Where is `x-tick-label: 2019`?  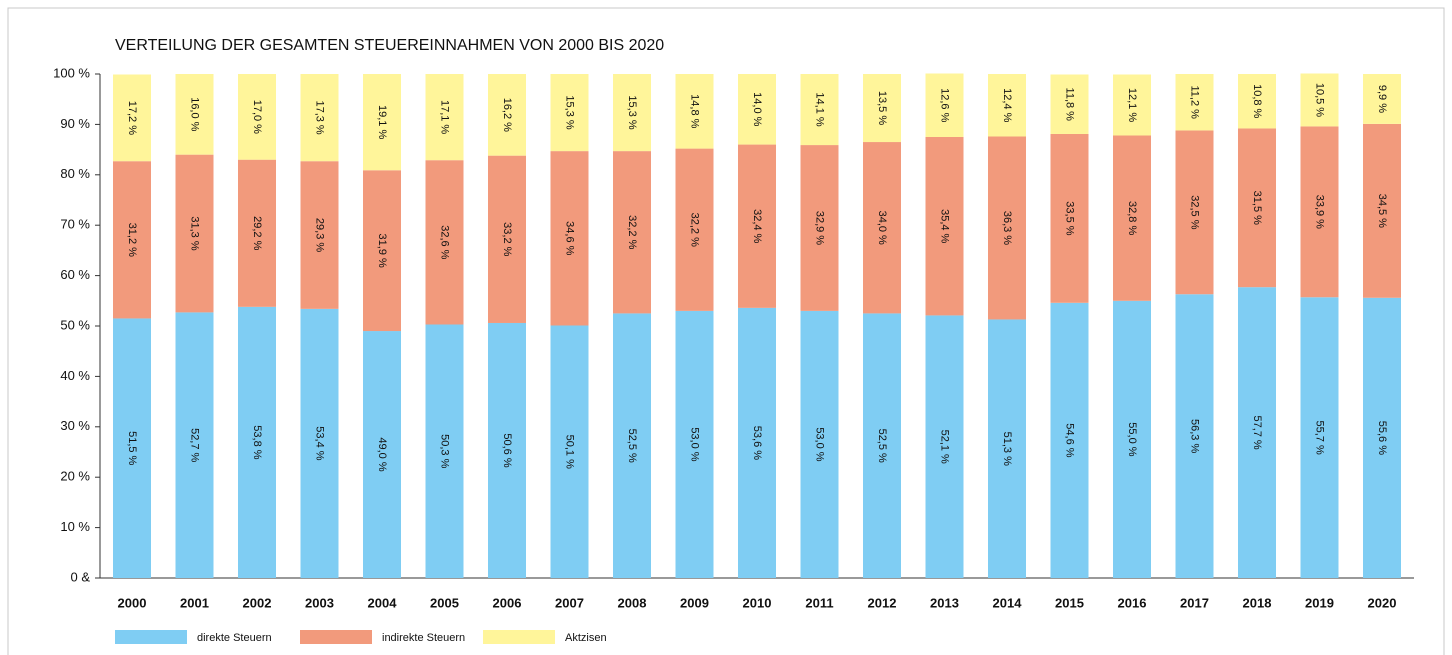 x-tick-label: 2019 is located at coordinates (1319, 602).